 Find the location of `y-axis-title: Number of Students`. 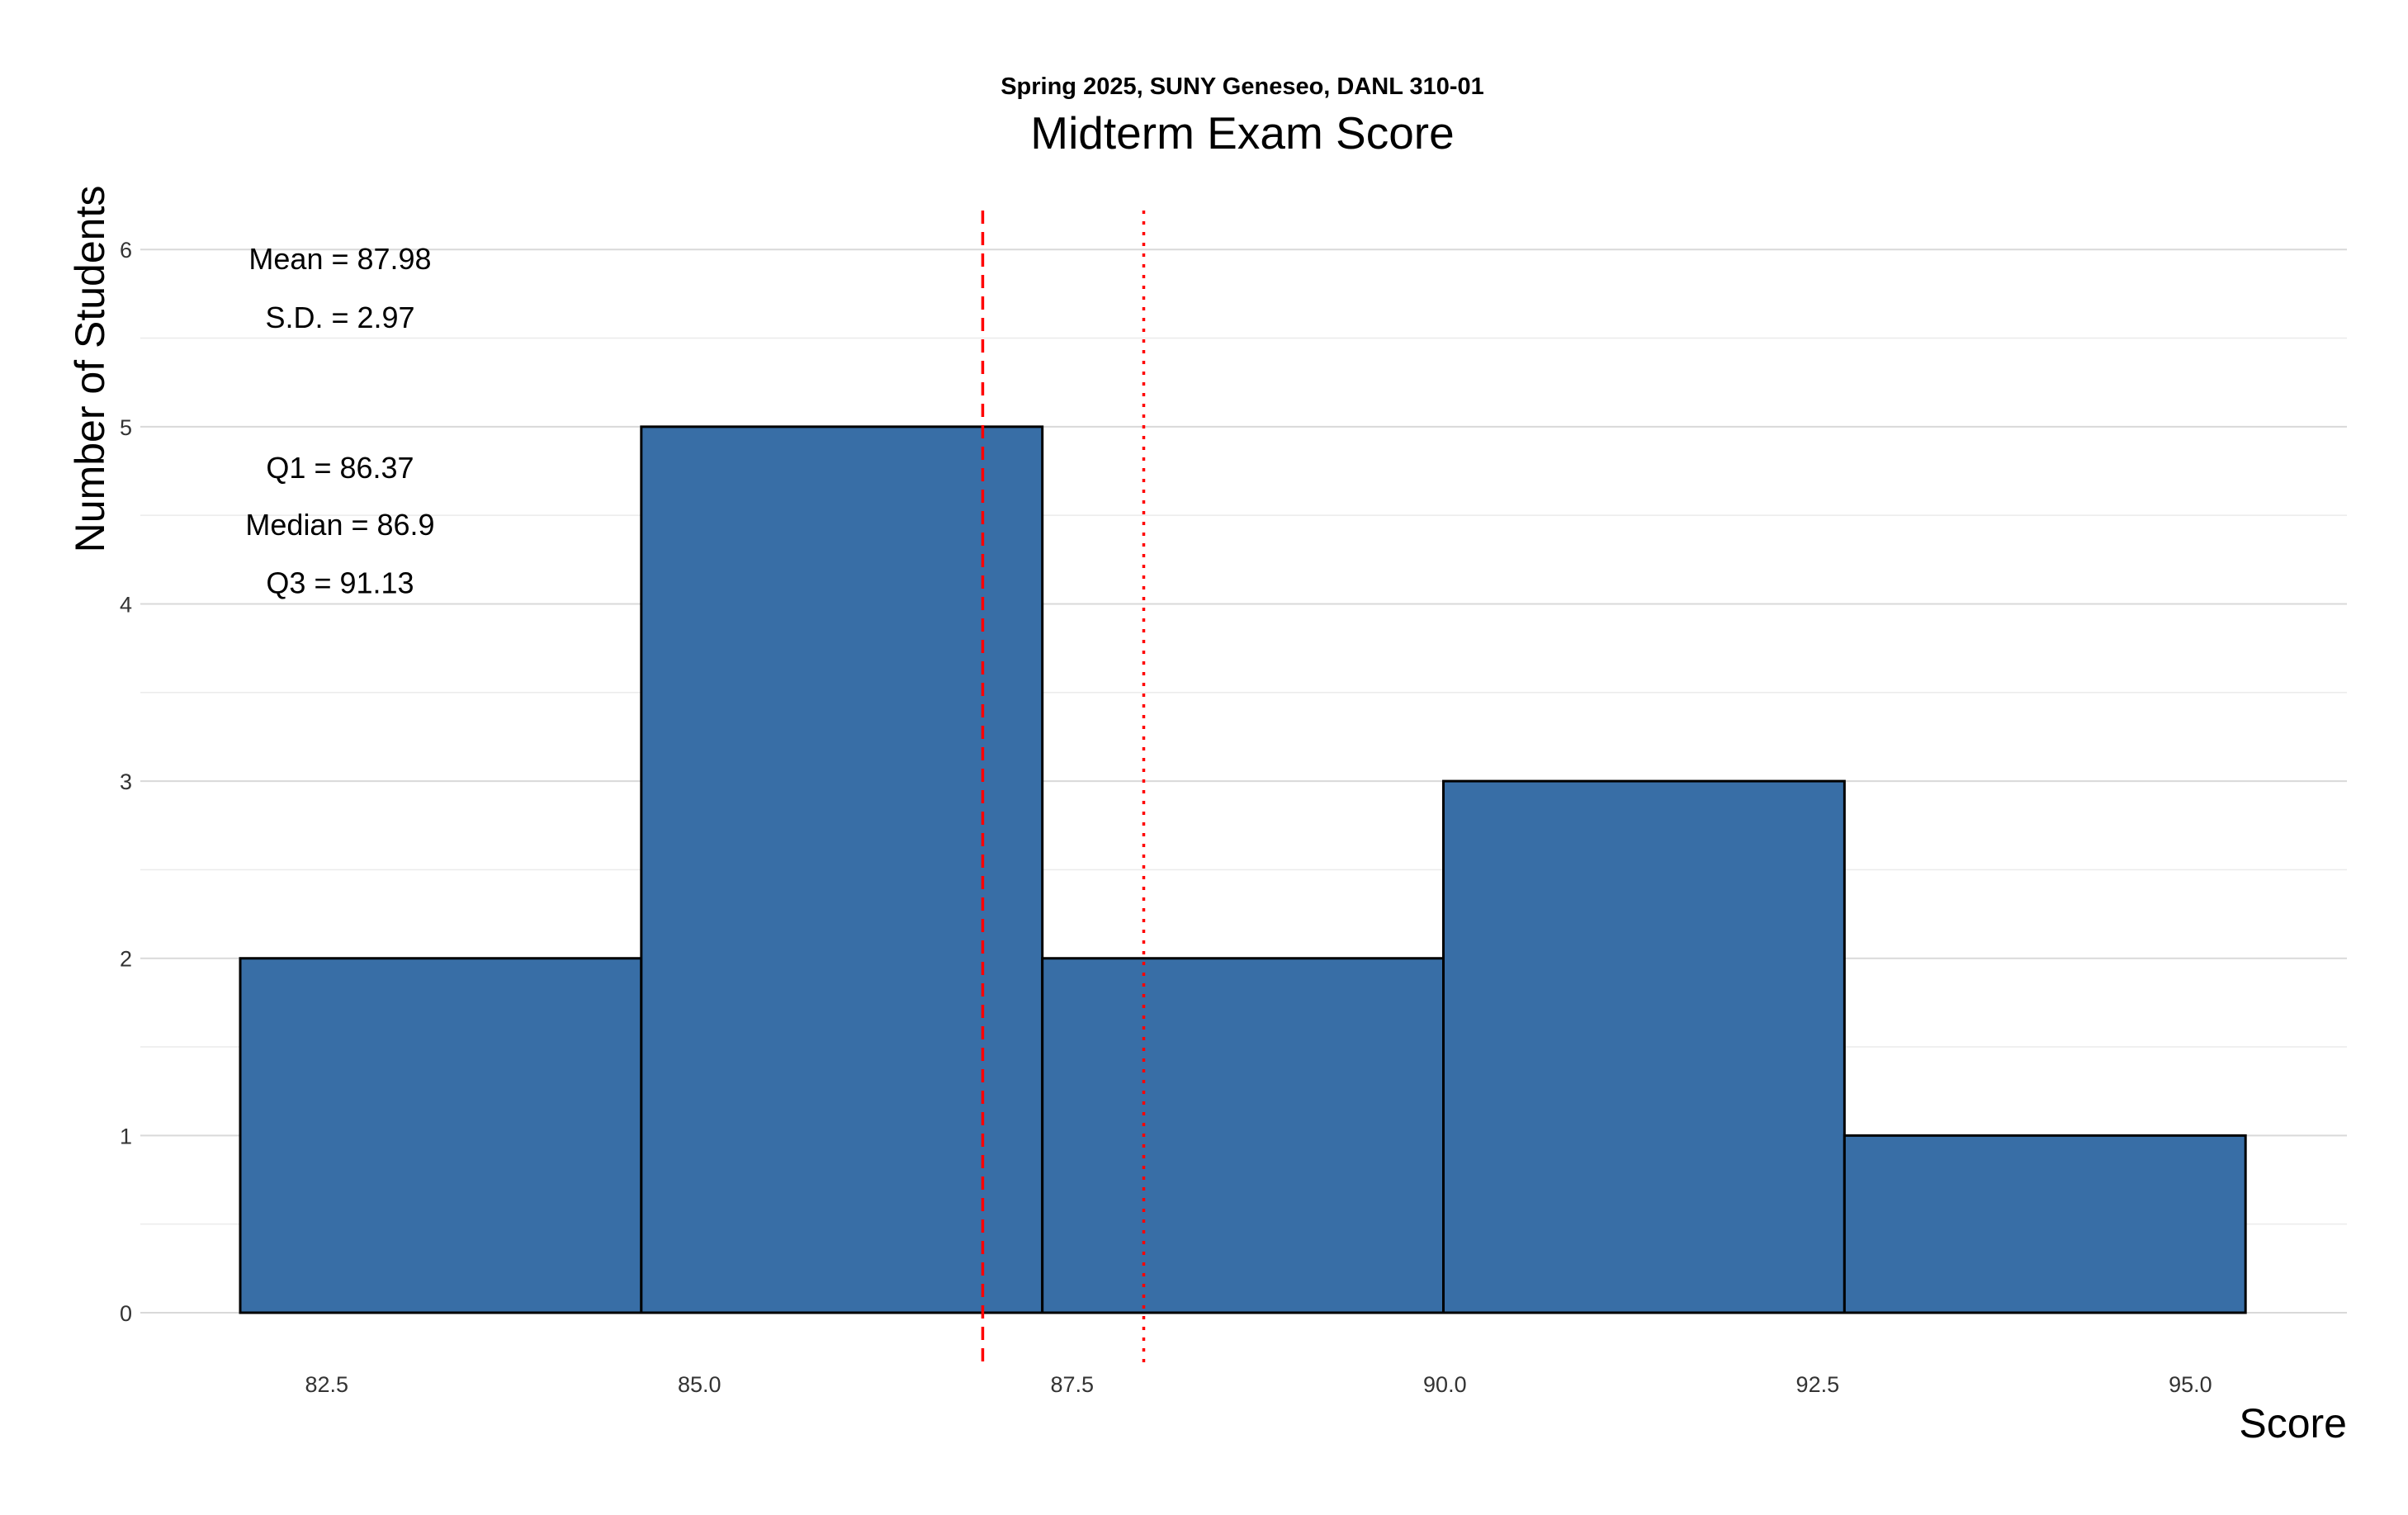

y-axis-title: Number of Students is located at coordinates (90, 369).